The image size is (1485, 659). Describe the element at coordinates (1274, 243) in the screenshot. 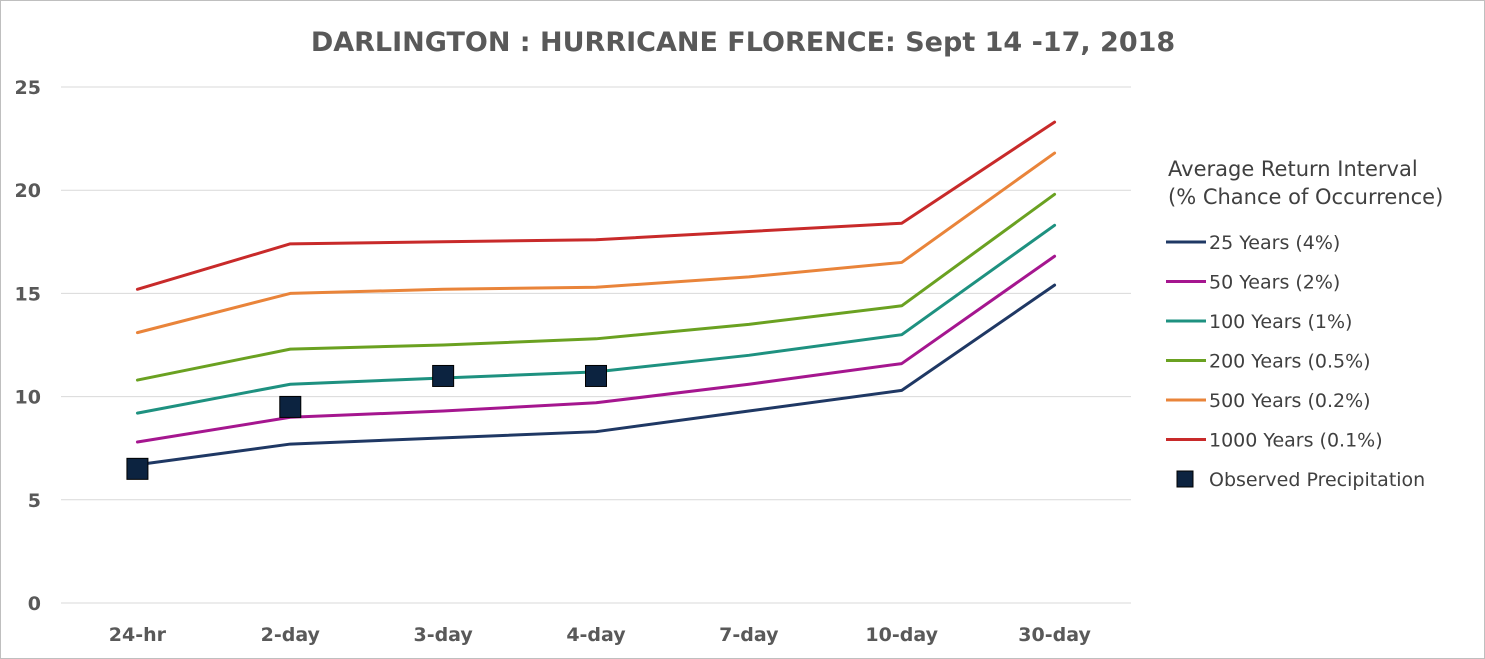

I see `legend-label-0: 25 Years (4%)` at that location.